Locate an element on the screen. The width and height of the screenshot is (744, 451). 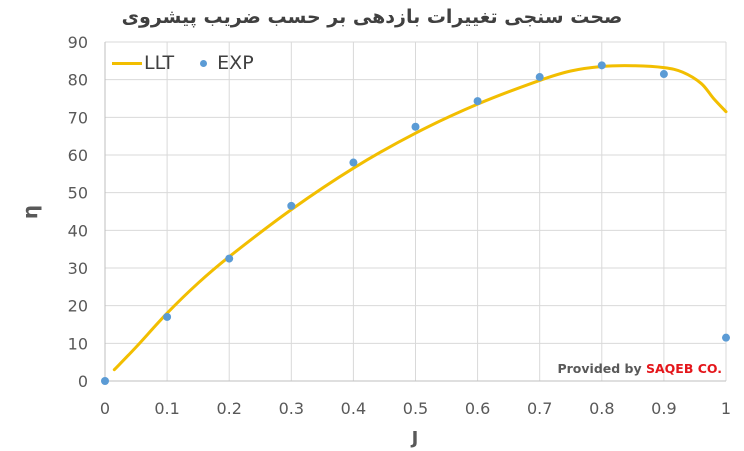
x-tick-label: 0.2 is located at coordinates (228, 408).